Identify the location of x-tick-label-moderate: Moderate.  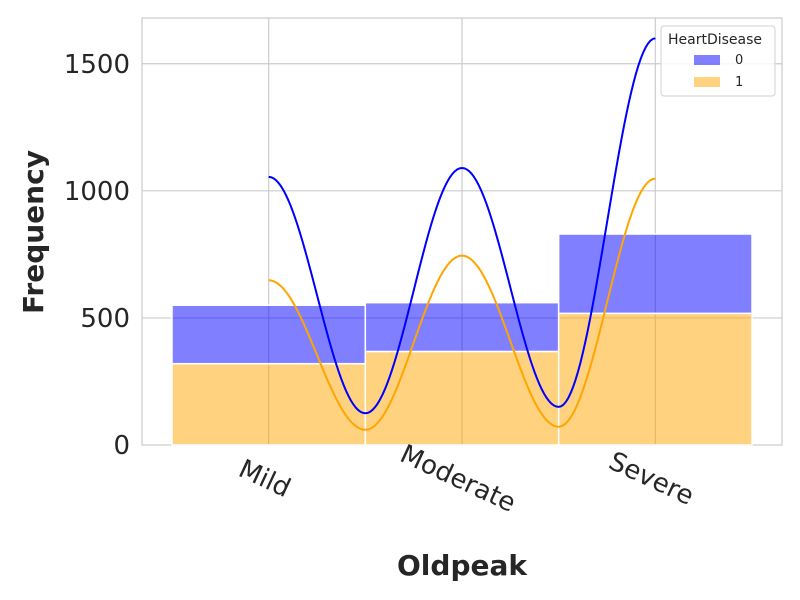
(457, 478).